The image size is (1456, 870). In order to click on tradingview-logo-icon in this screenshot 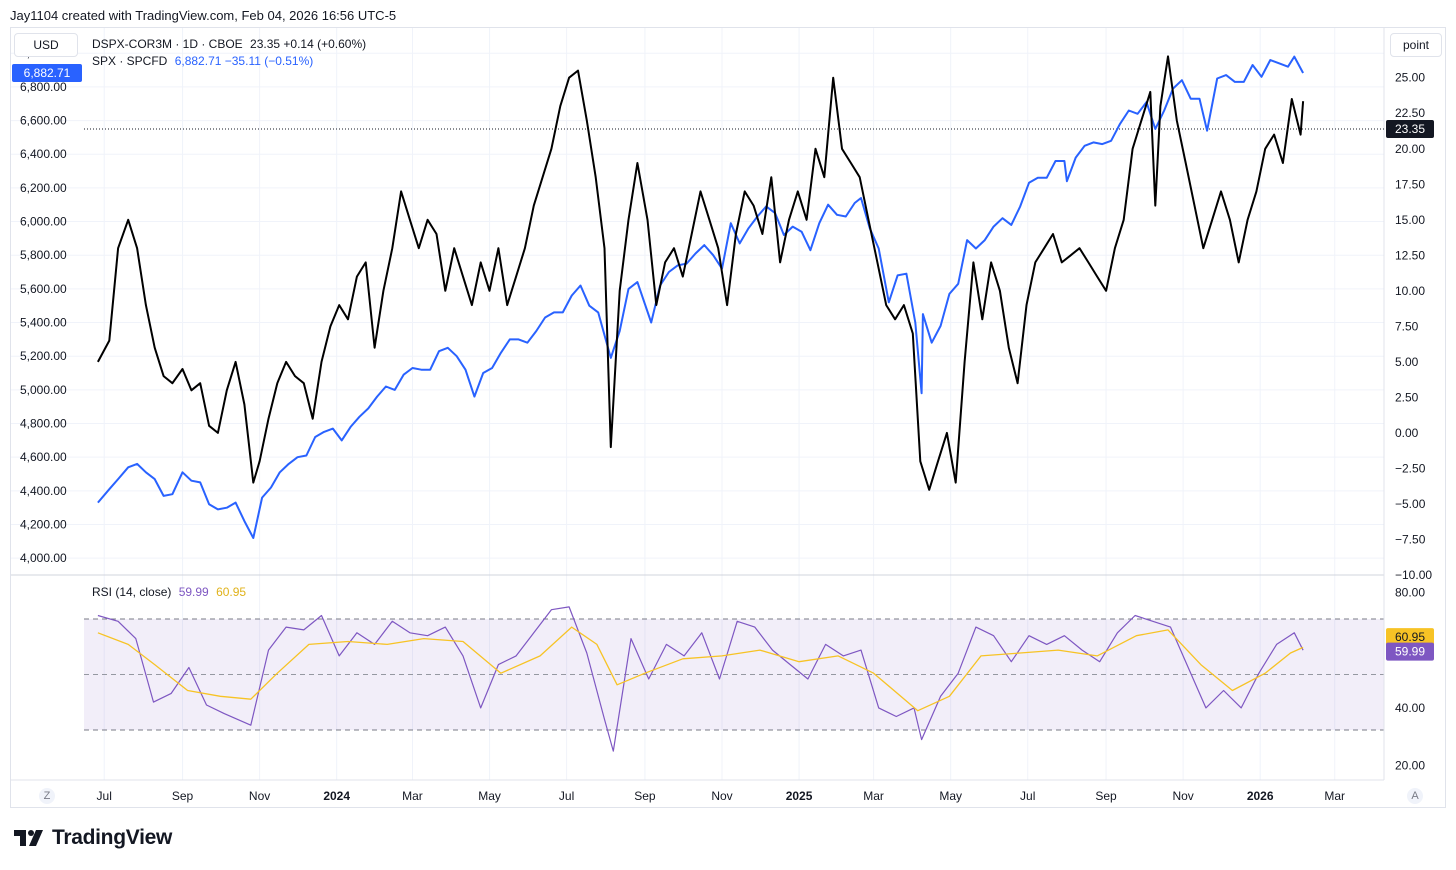, I will do `click(28, 838)`.